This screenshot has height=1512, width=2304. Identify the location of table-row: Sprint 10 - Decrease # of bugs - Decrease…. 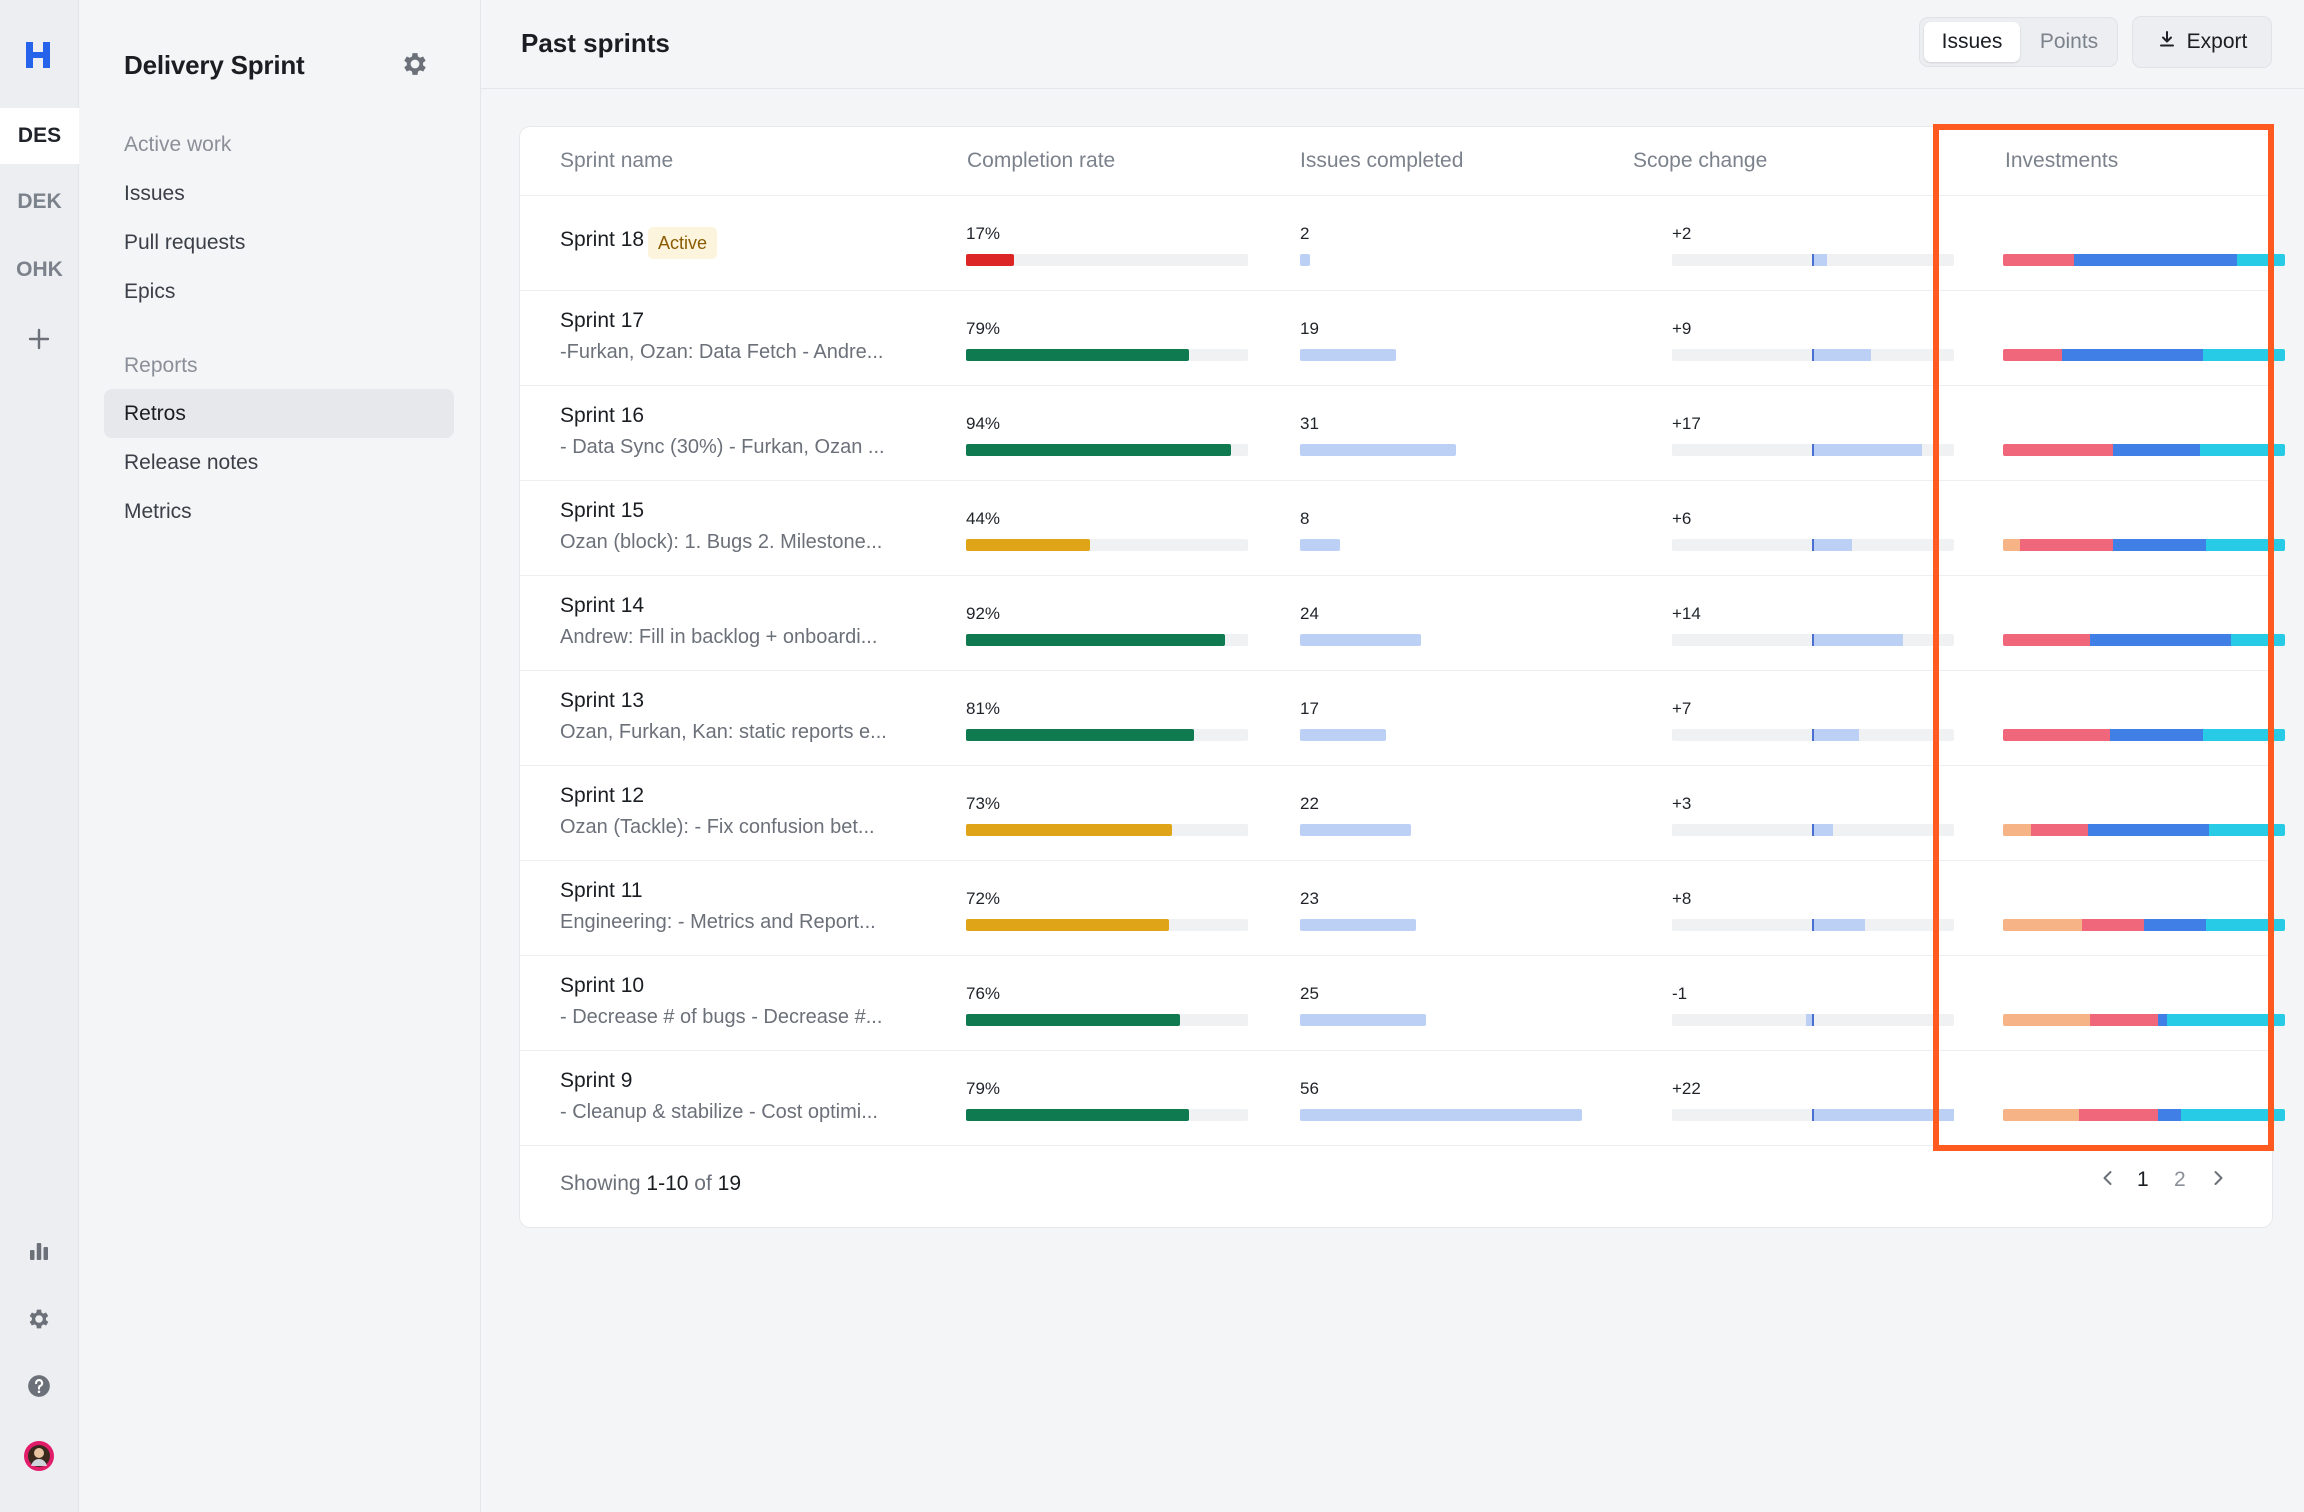
(1402, 1003).